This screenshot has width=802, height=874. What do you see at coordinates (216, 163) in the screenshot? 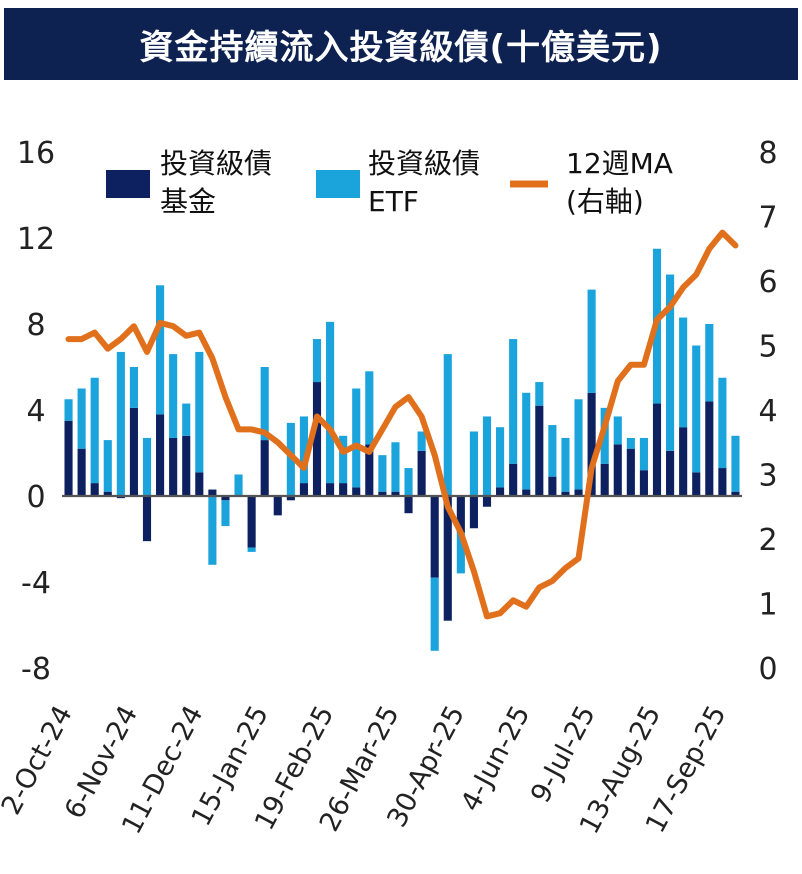
I see `legend-fund-line1: 投資級債` at bounding box center [216, 163].